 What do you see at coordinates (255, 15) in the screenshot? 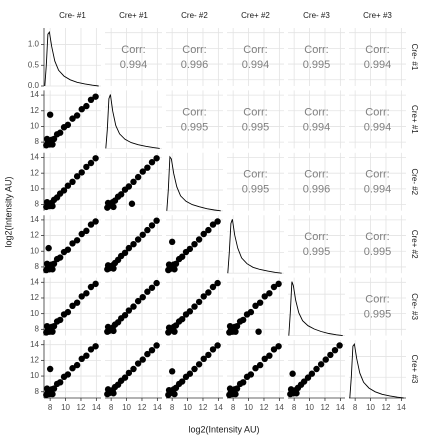
I see `column-strip: Cre+ #2` at bounding box center [255, 15].